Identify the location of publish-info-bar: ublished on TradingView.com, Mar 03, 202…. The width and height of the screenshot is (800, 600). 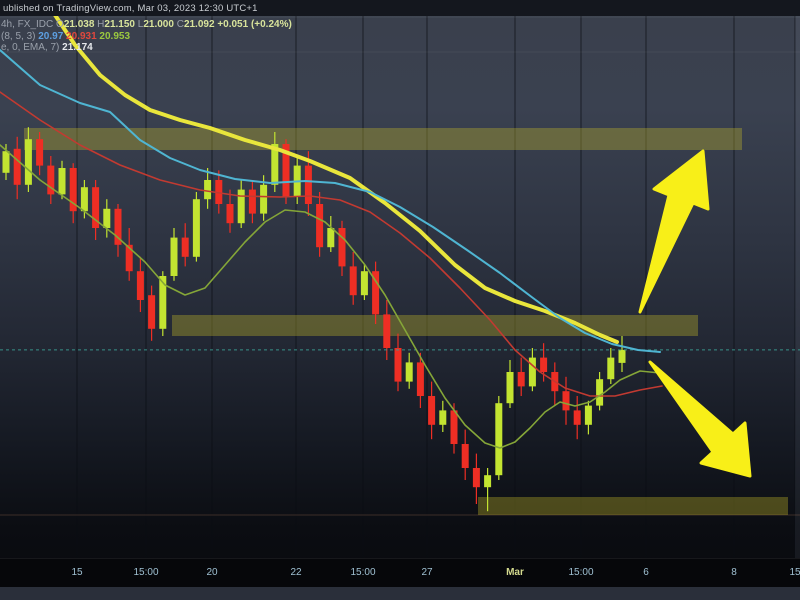
(400, 8).